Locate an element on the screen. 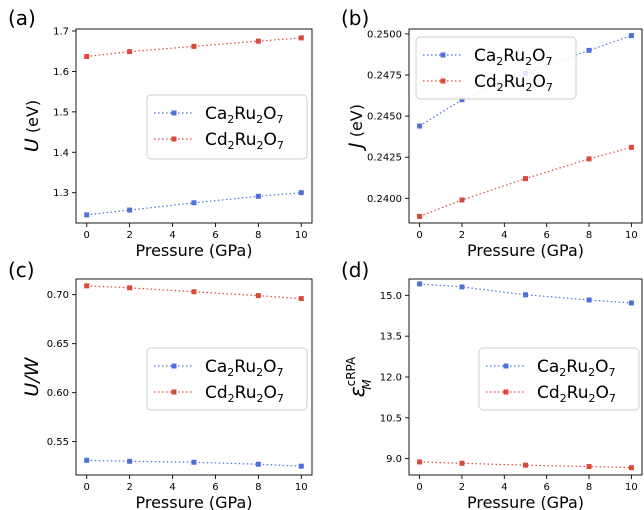 This screenshot has width=644, height=510. legend-label: Ca2Ru2O7 is located at coordinates (513, 57).